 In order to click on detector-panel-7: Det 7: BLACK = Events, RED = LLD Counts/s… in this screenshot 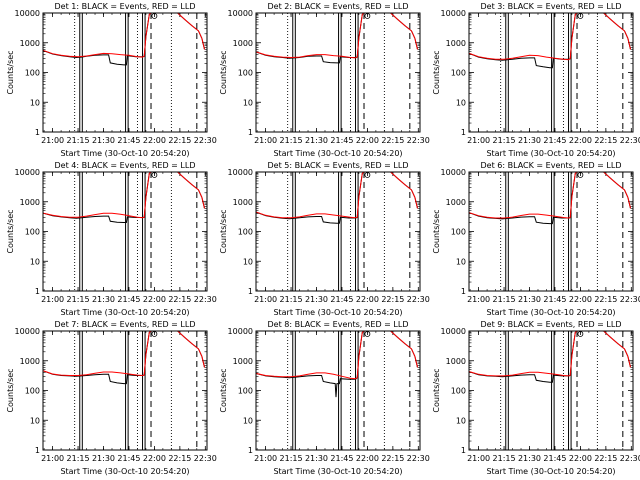, I will do `click(111, 398)`.